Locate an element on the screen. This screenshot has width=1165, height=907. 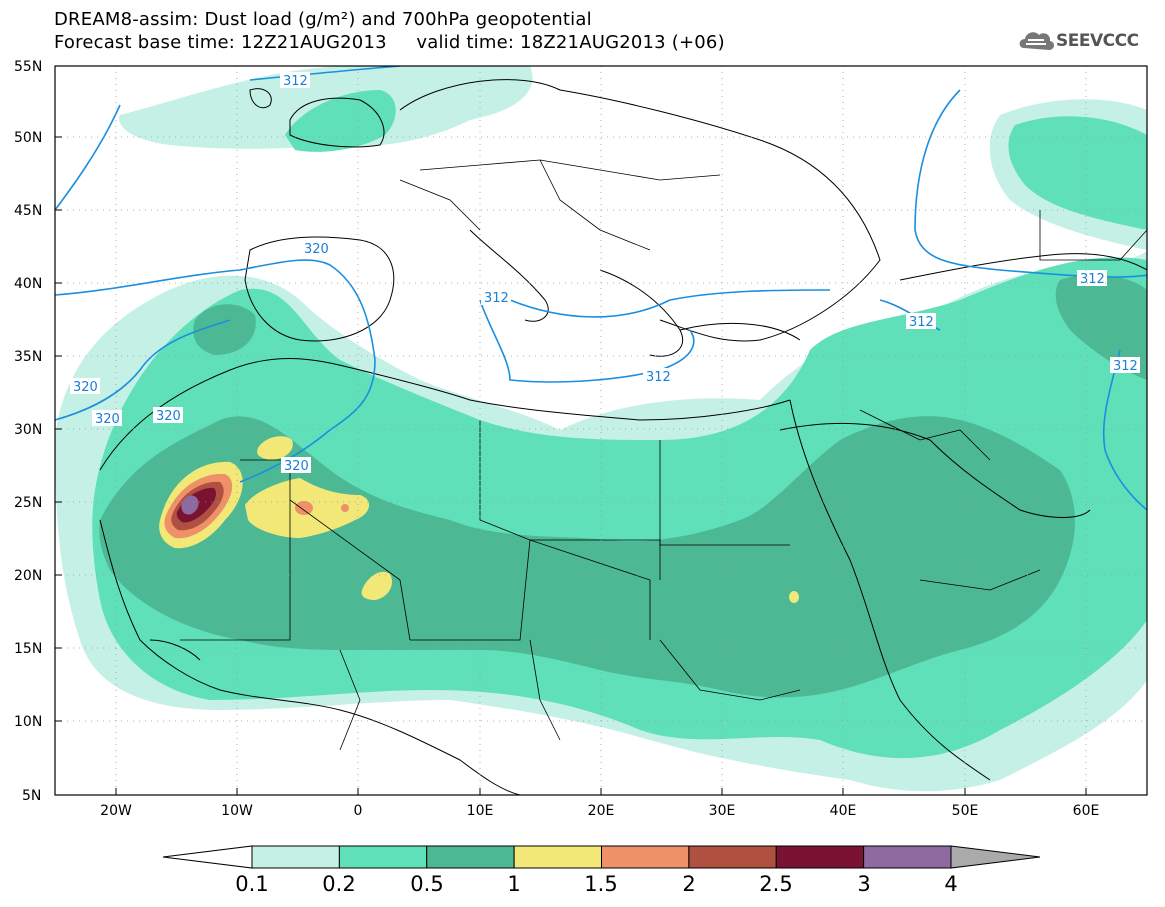
dust-band-1.5-small is located at coordinates (304, 508).